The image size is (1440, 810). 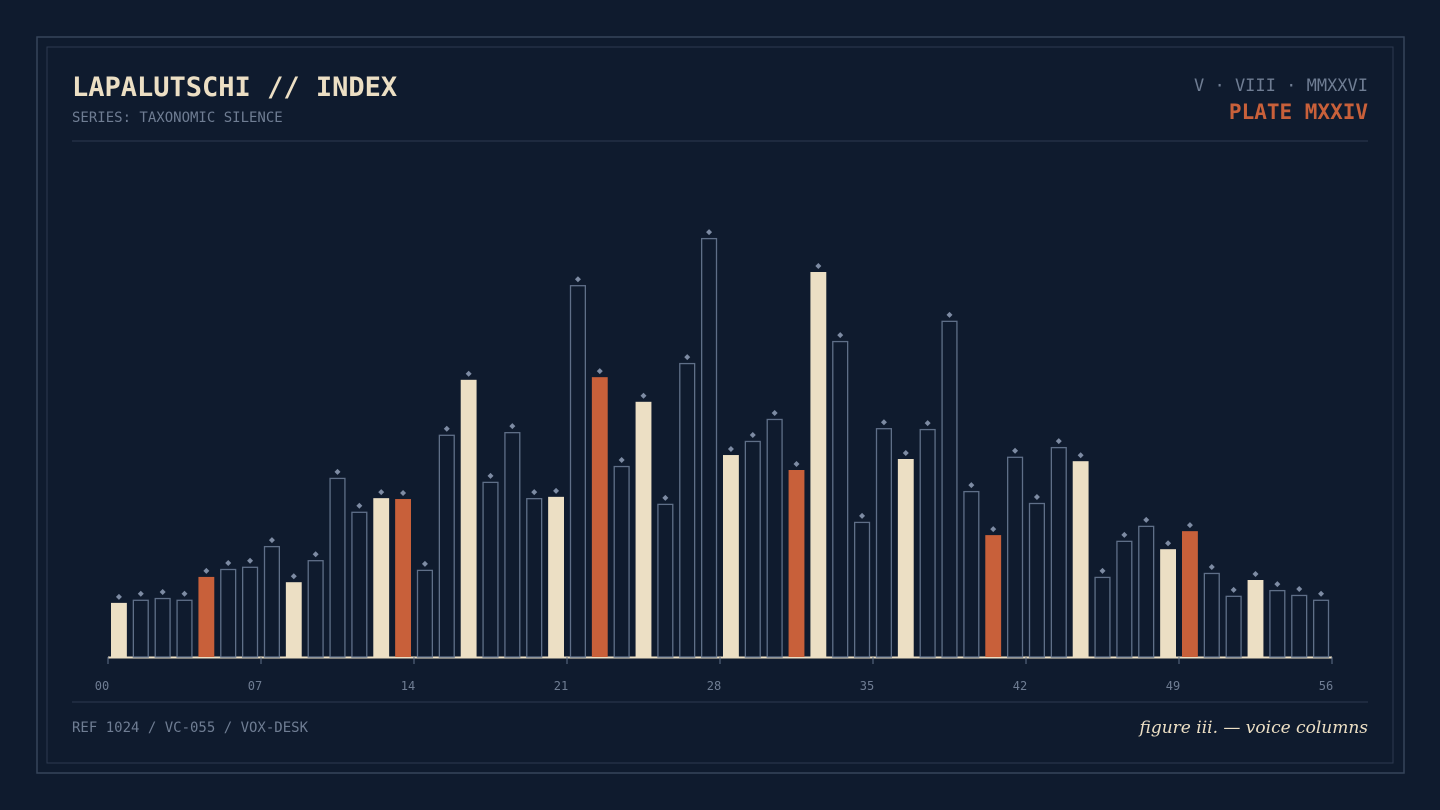 I want to click on x-tick-label: 35, so click(x=867, y=686).